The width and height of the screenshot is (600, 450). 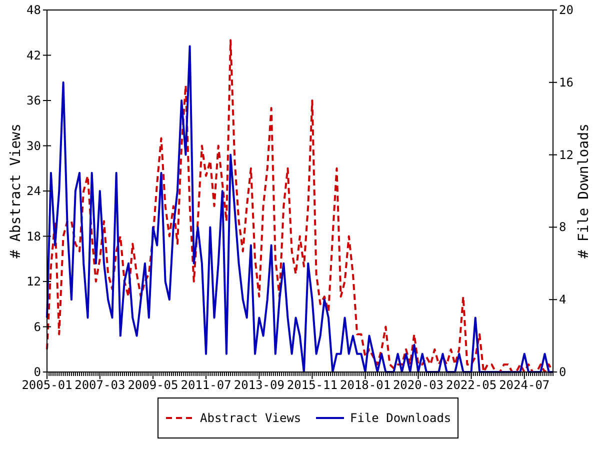 What do you see at coordinates (584, 191) in the screenshot?
I see `y2-axis-title: # File Downloads` at bounding box center [584, 191].